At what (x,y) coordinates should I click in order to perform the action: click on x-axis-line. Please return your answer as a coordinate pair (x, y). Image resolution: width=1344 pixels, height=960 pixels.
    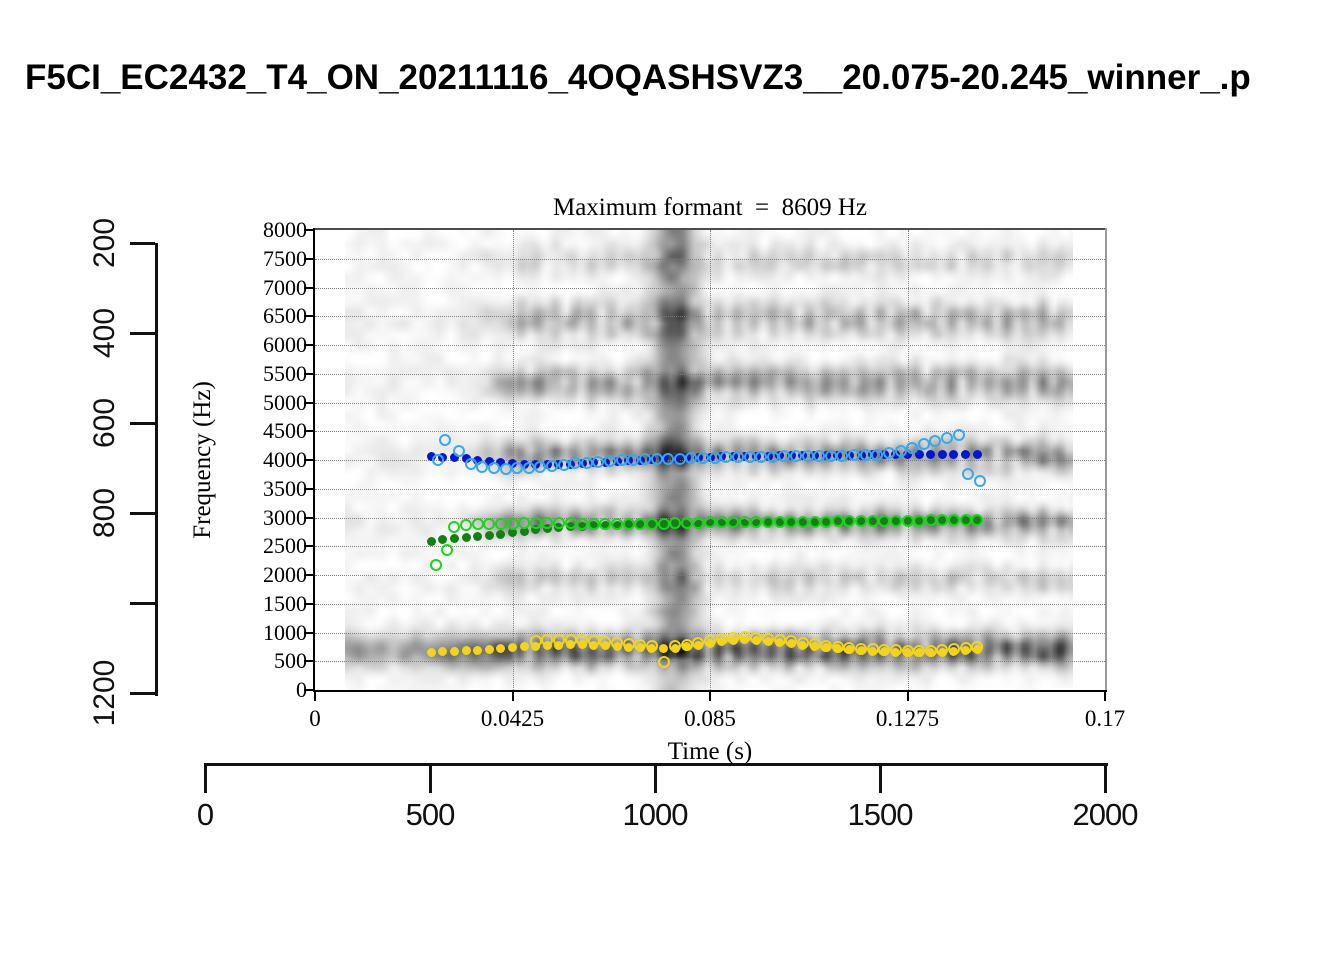
    Looking at the image, I should click on (710, 691).